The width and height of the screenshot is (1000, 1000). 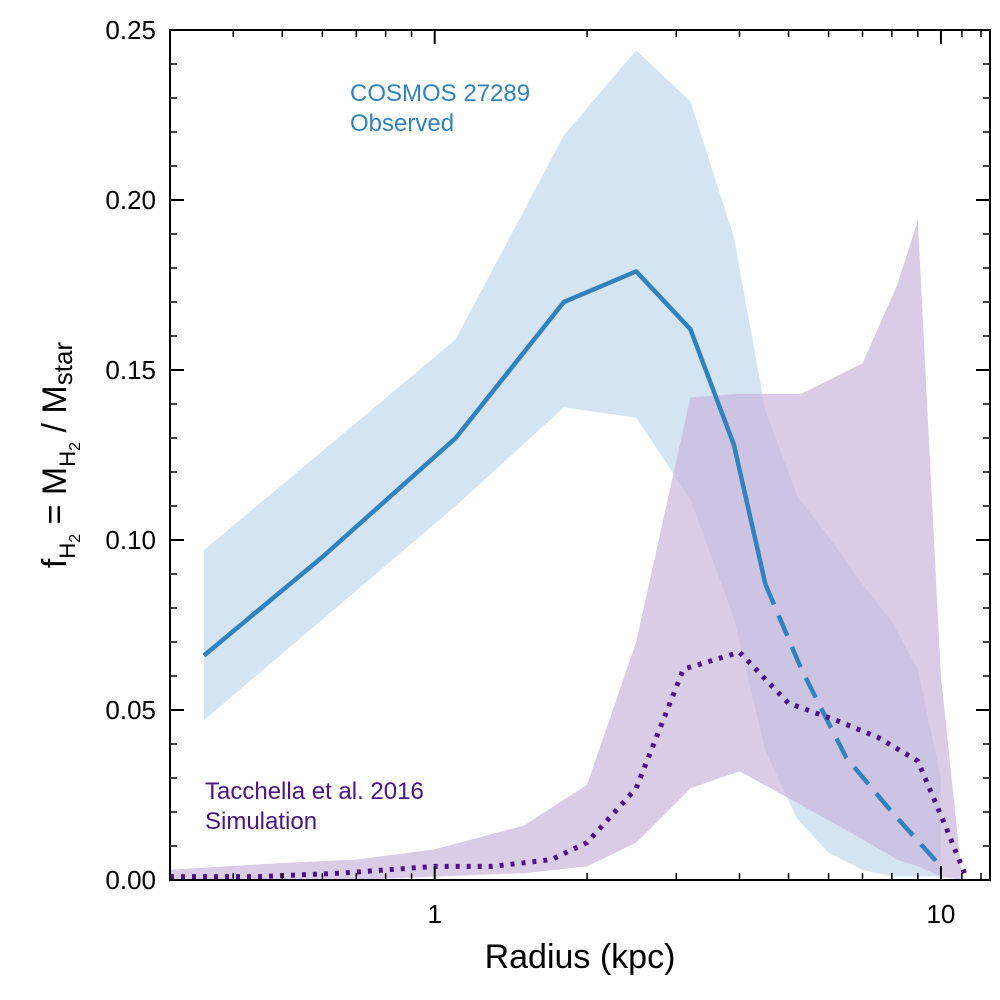 I want to click on annotation-observed-line2: Observed, so click(x=402, y=123).